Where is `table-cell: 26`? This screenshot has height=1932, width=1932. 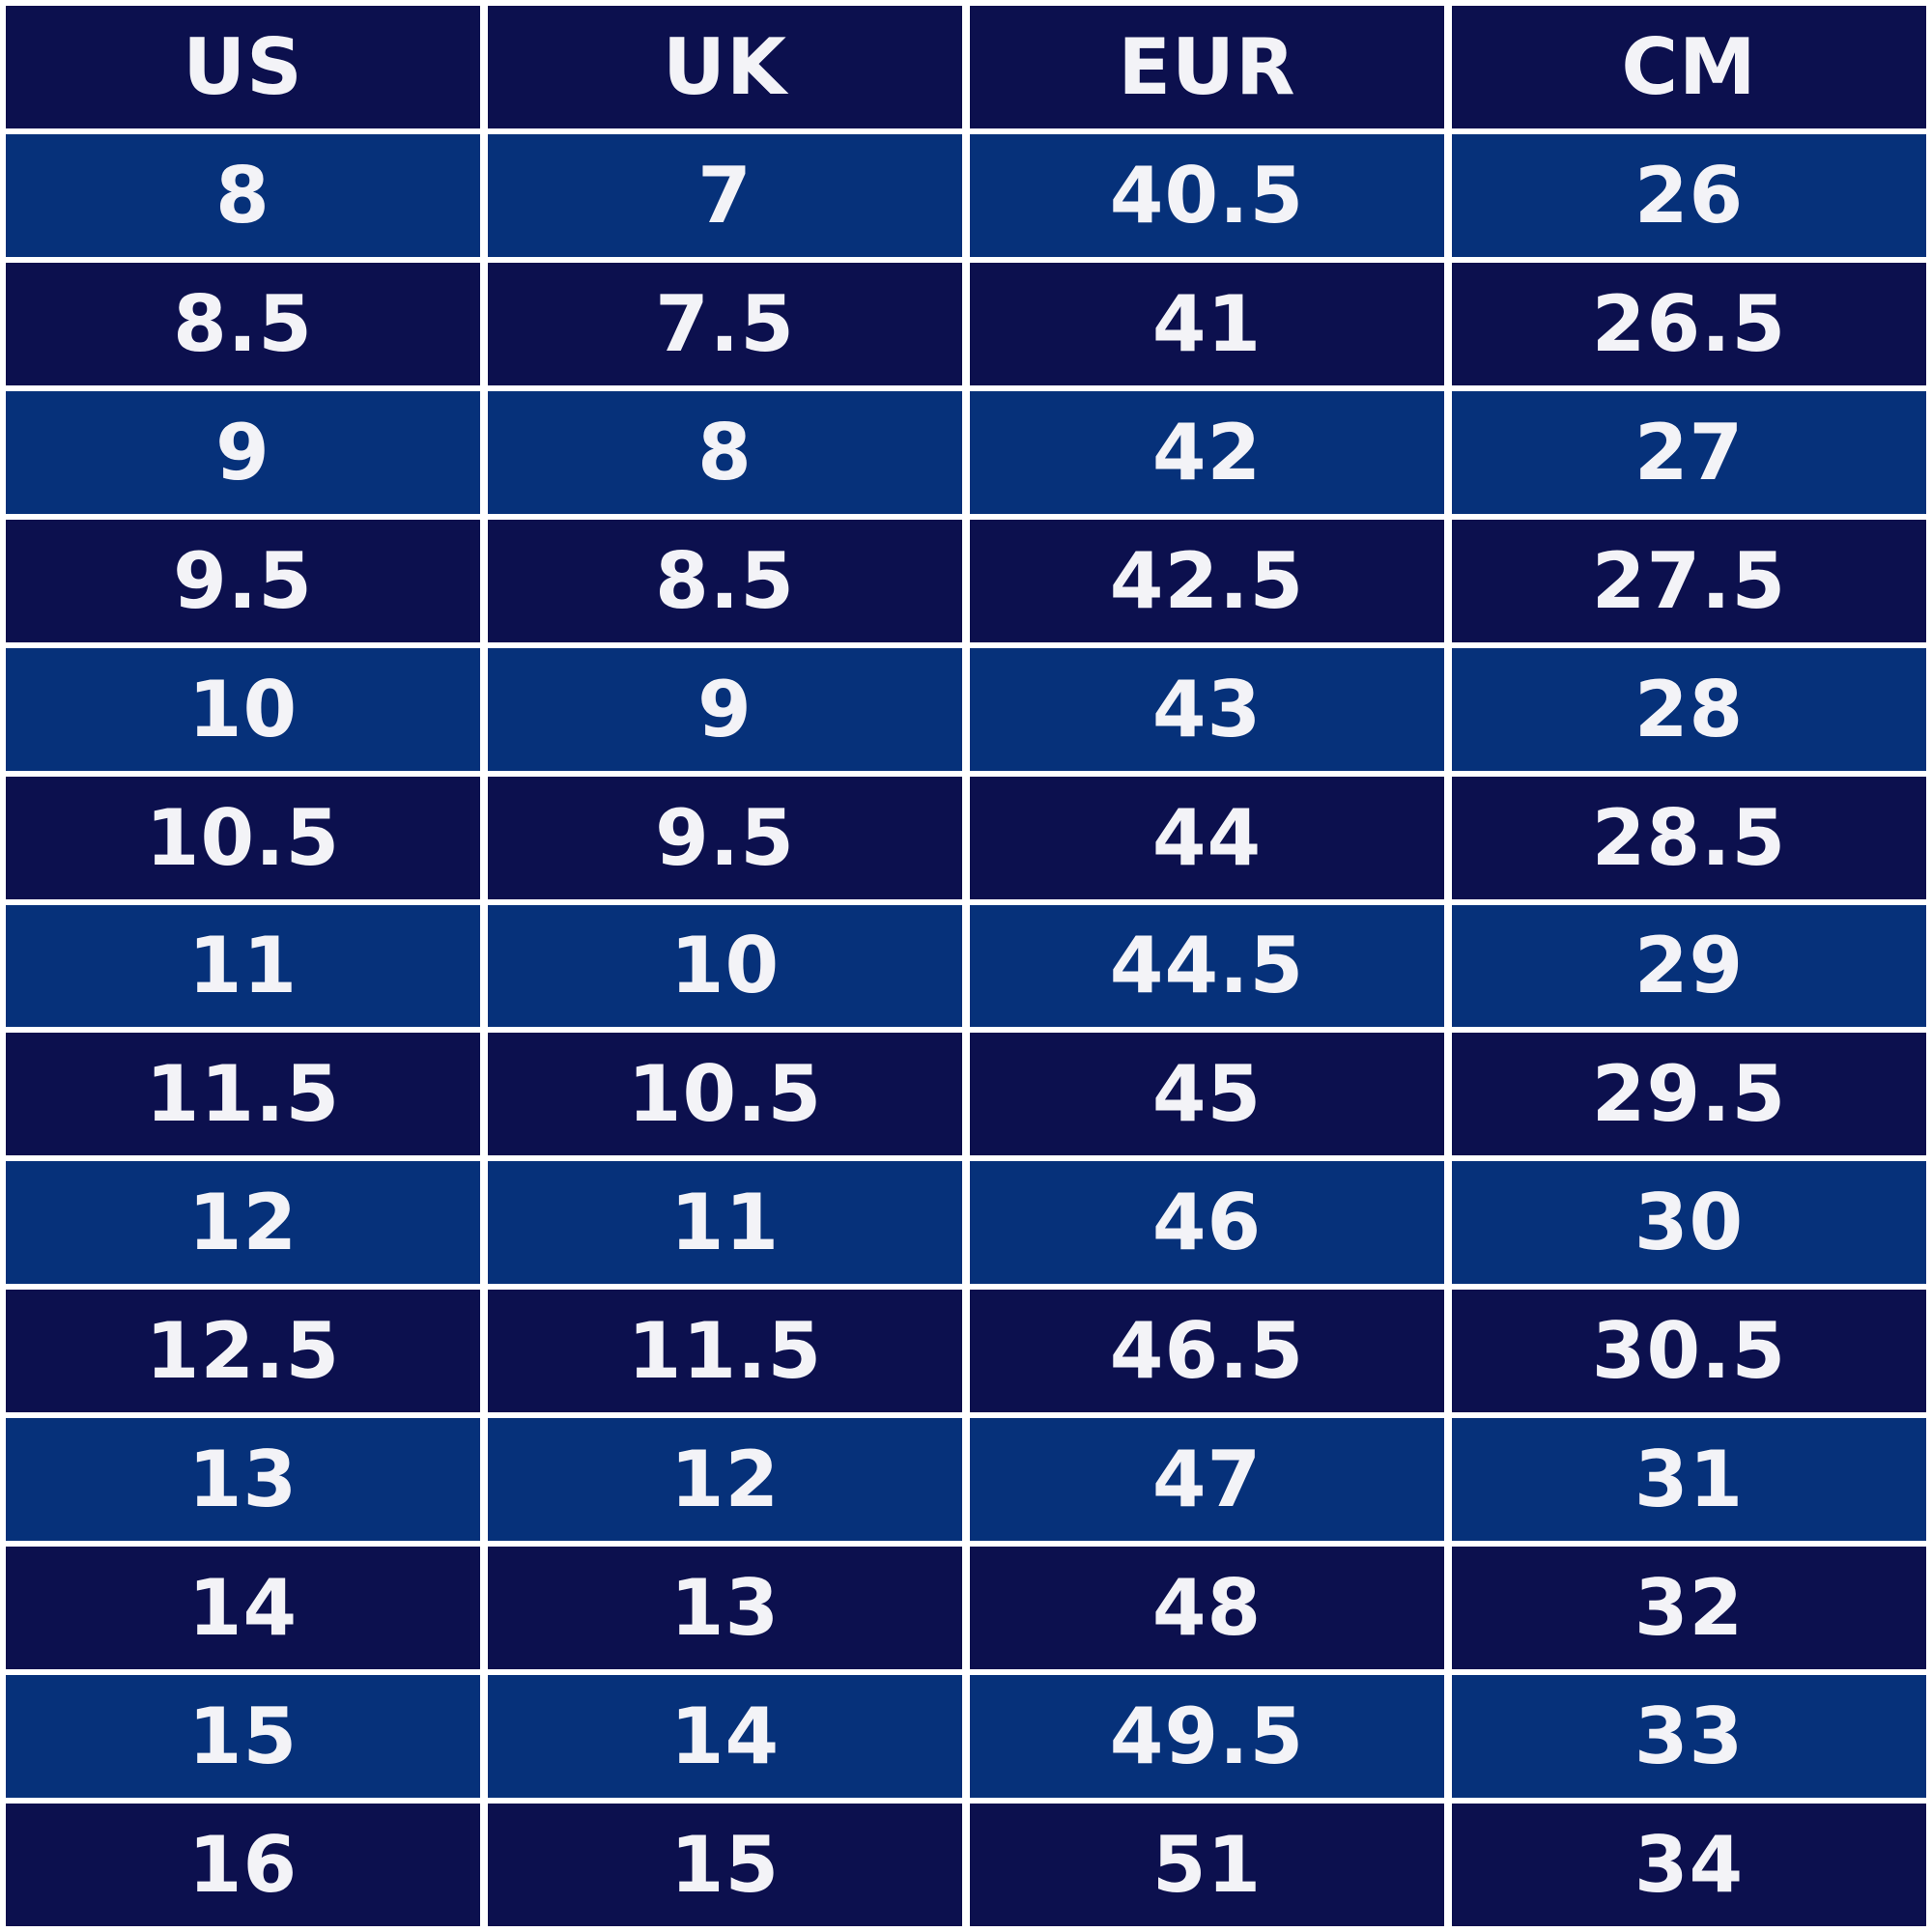 table-cell: 26 is located at coordinates (1689, 195).